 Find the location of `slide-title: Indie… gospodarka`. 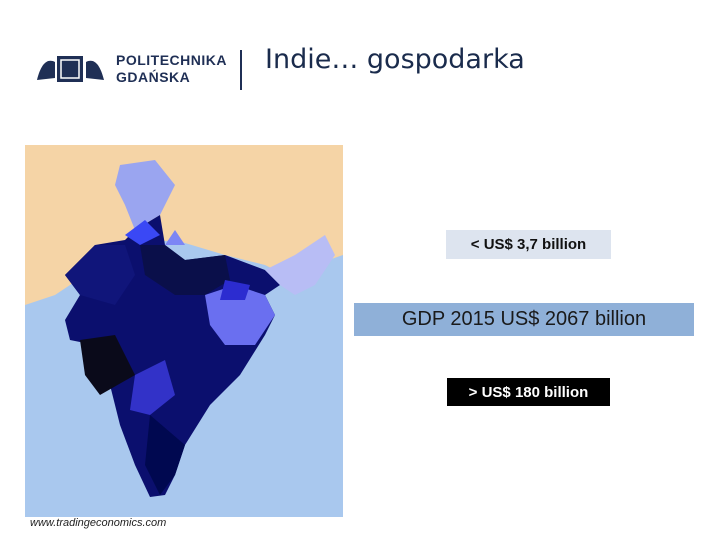

slide-title: Indie… gospodarka is located at coordinates (395, 59).